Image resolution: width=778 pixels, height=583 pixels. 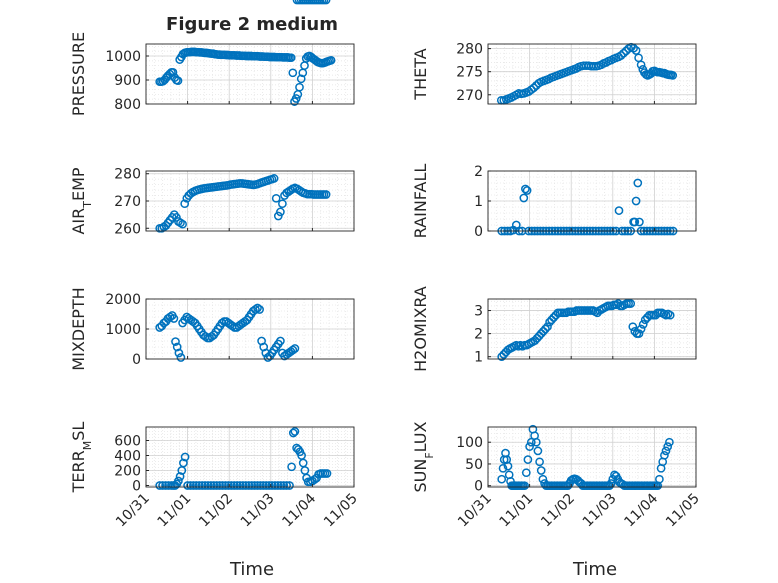 What do you see at coordinates (81, 200) in the screenshot?
I see `y-axis-label: AIRTEMP` at bounding box center [81, 200].